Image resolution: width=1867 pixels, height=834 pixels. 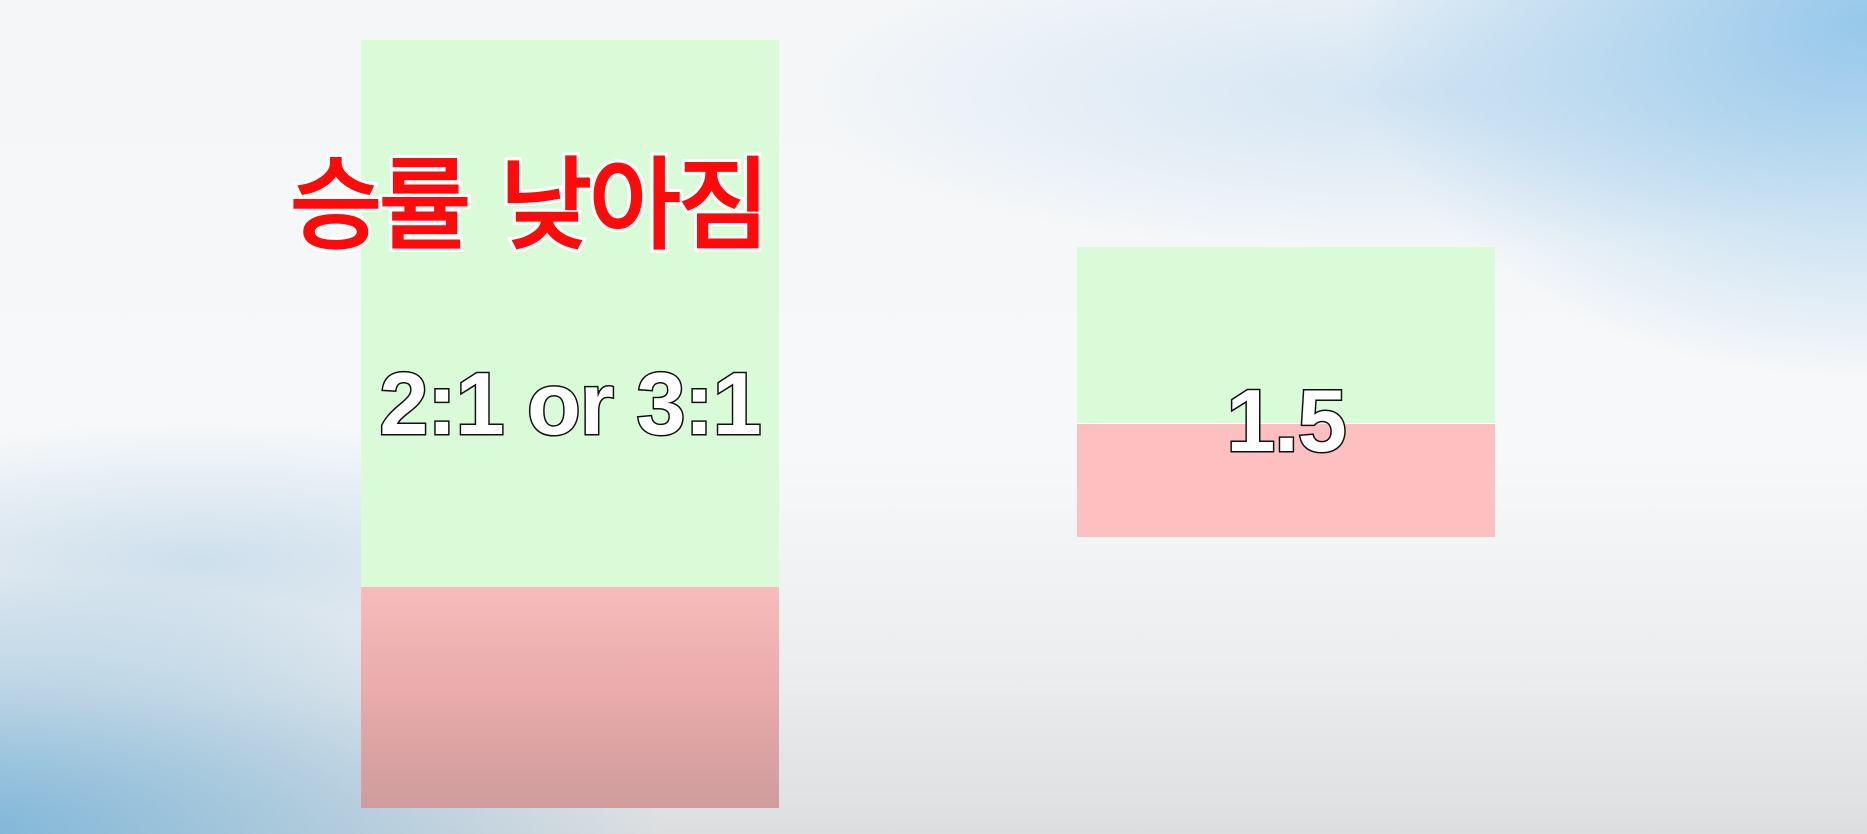 I want to click on right-ratio-label: 1.5, so click(x=1286, y=420).